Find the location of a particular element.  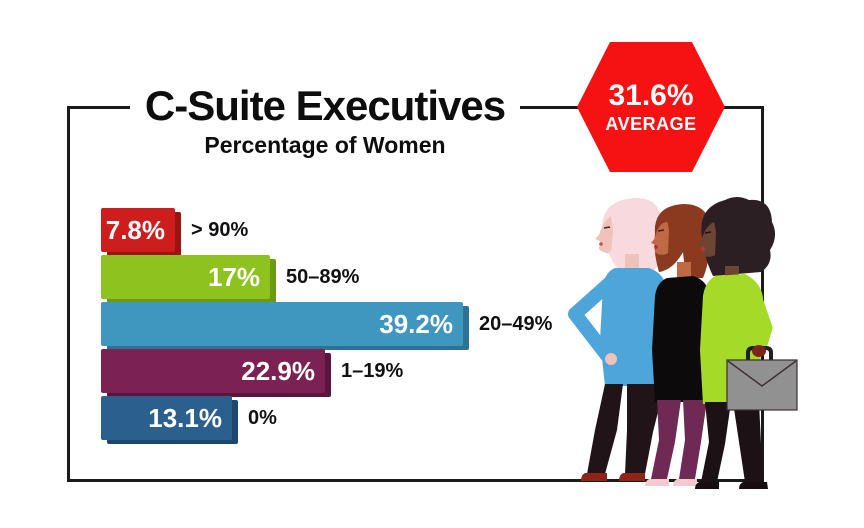

hexagon-icon is located at coordinates (651, 107).